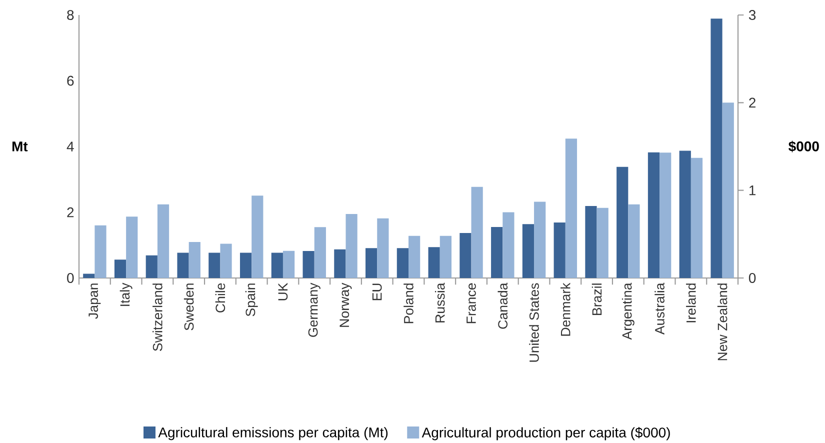  I want to click on x-tick-label: France, so click(471, 303).